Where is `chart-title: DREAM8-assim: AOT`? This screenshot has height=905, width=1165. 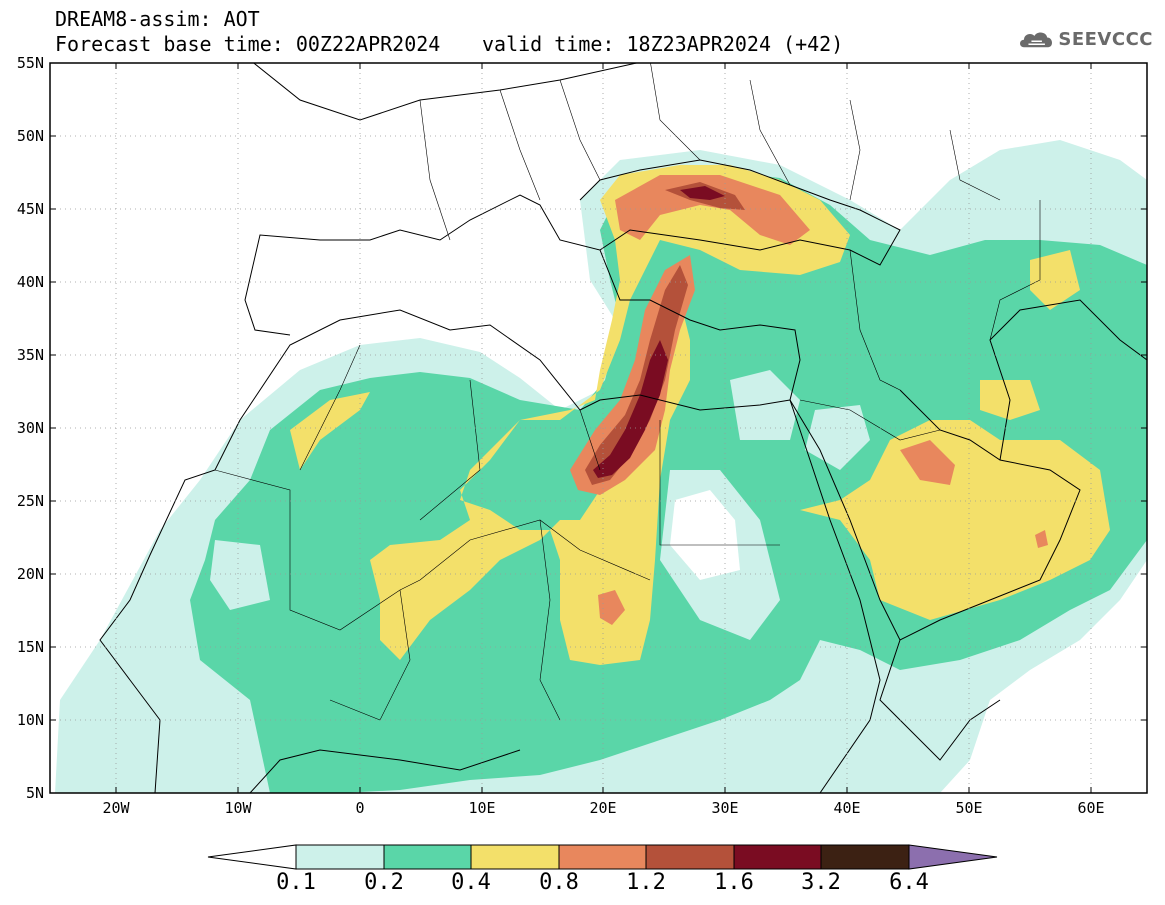 chart-title: DREAM8-assim: AOT is located at coordinates (157, 19).